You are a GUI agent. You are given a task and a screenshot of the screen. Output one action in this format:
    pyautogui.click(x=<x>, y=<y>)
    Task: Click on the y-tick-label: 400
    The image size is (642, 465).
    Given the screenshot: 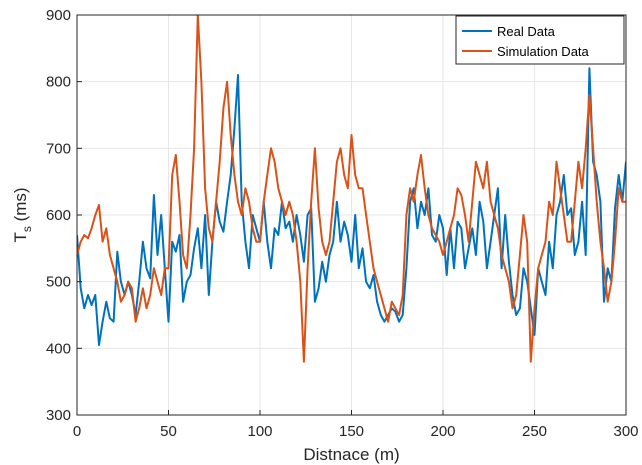 What is the action you would take?
    pyautogui.click(x=58, y=348)
    